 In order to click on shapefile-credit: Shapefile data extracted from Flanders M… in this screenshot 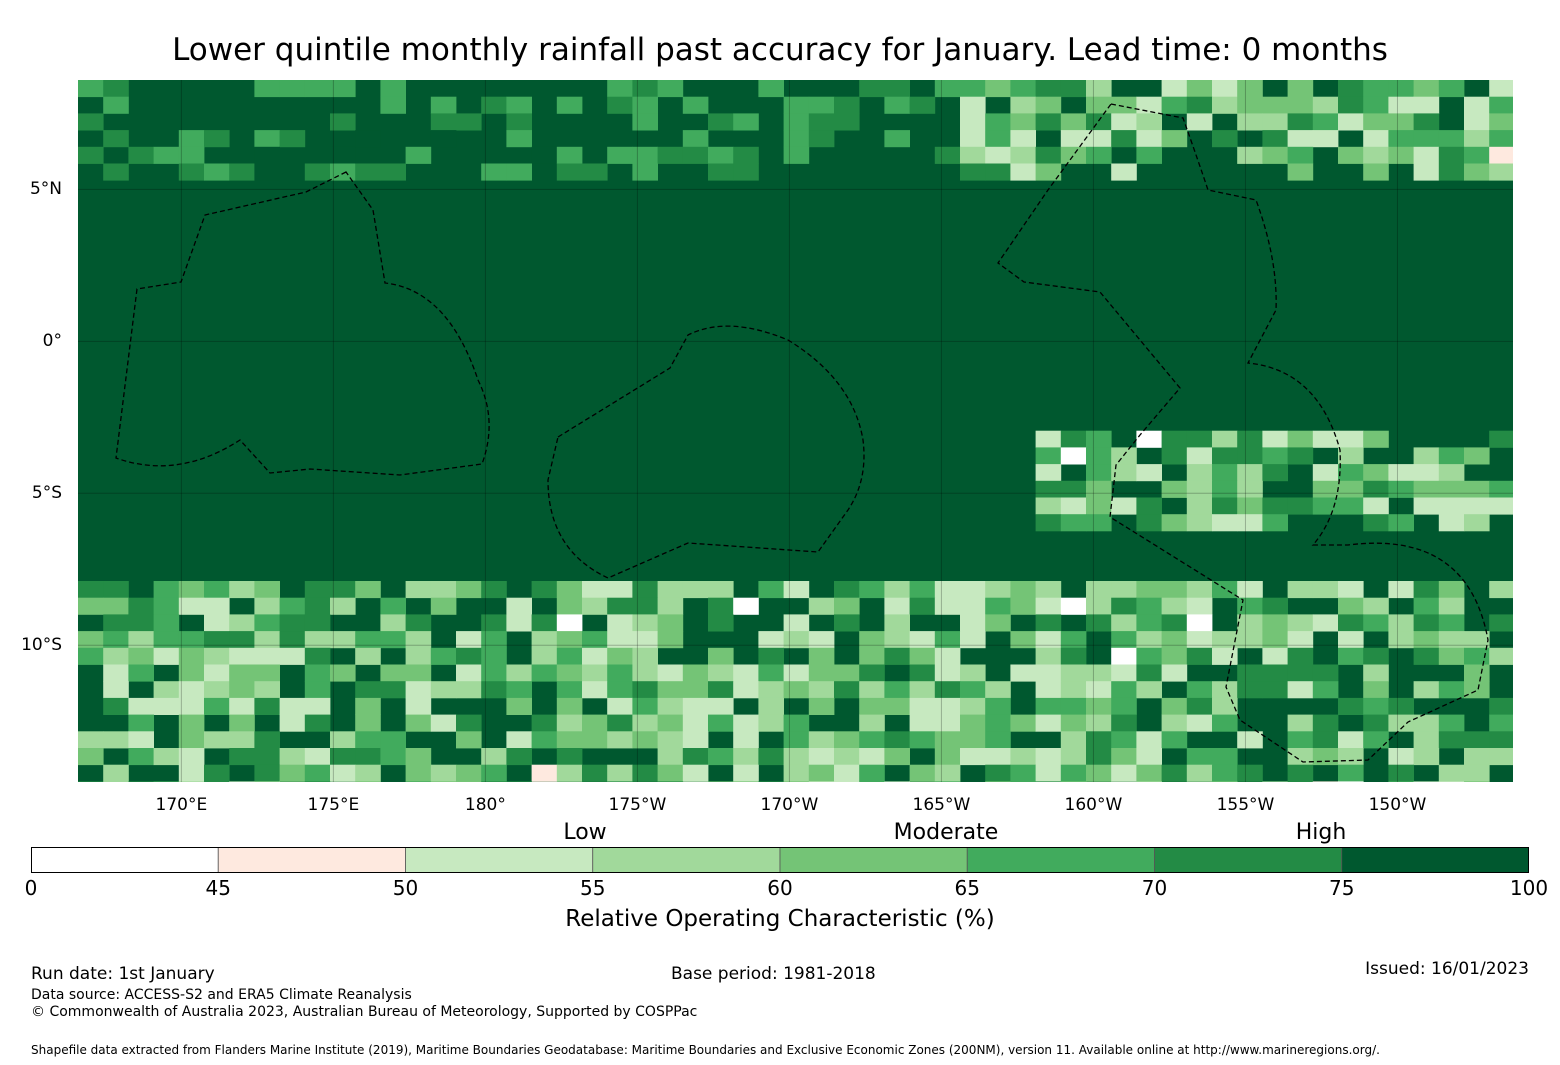, I will do `click(705, 1050)`.